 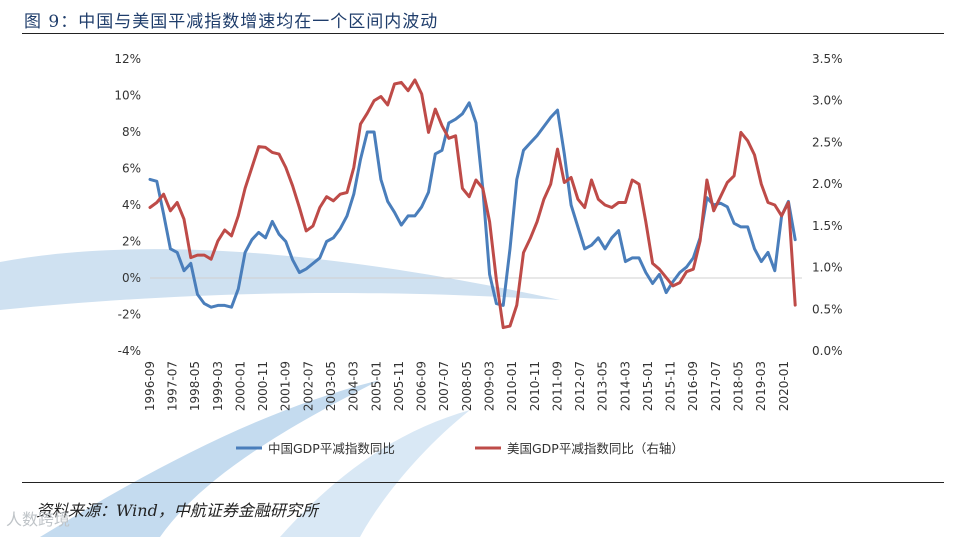 I want to click on x-tick-label: 2002-07, so click(x=308, y=386).